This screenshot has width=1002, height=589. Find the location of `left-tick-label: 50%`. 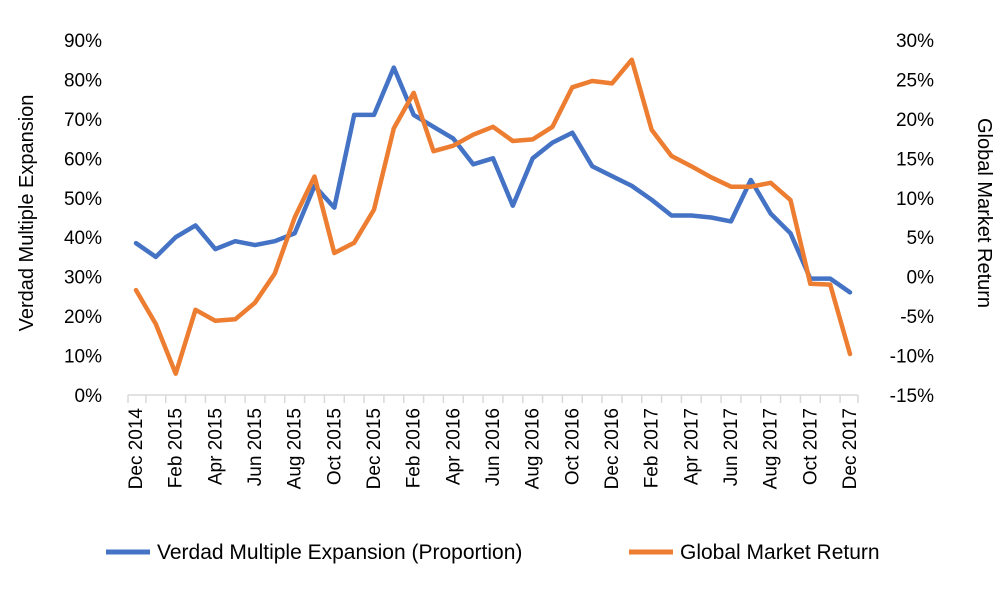

left-tick-label: 50% is located at coordinates (83, 199).